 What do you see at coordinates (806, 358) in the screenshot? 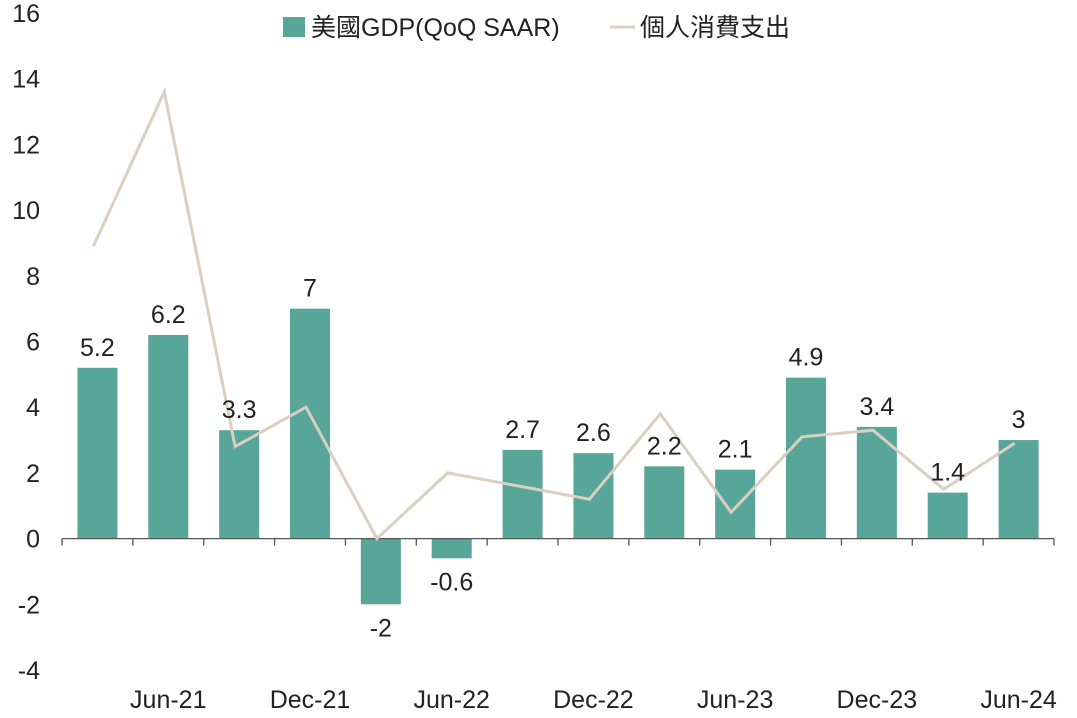
I see `gdp-data-label: 4.9` at bounding box center [806, 358].